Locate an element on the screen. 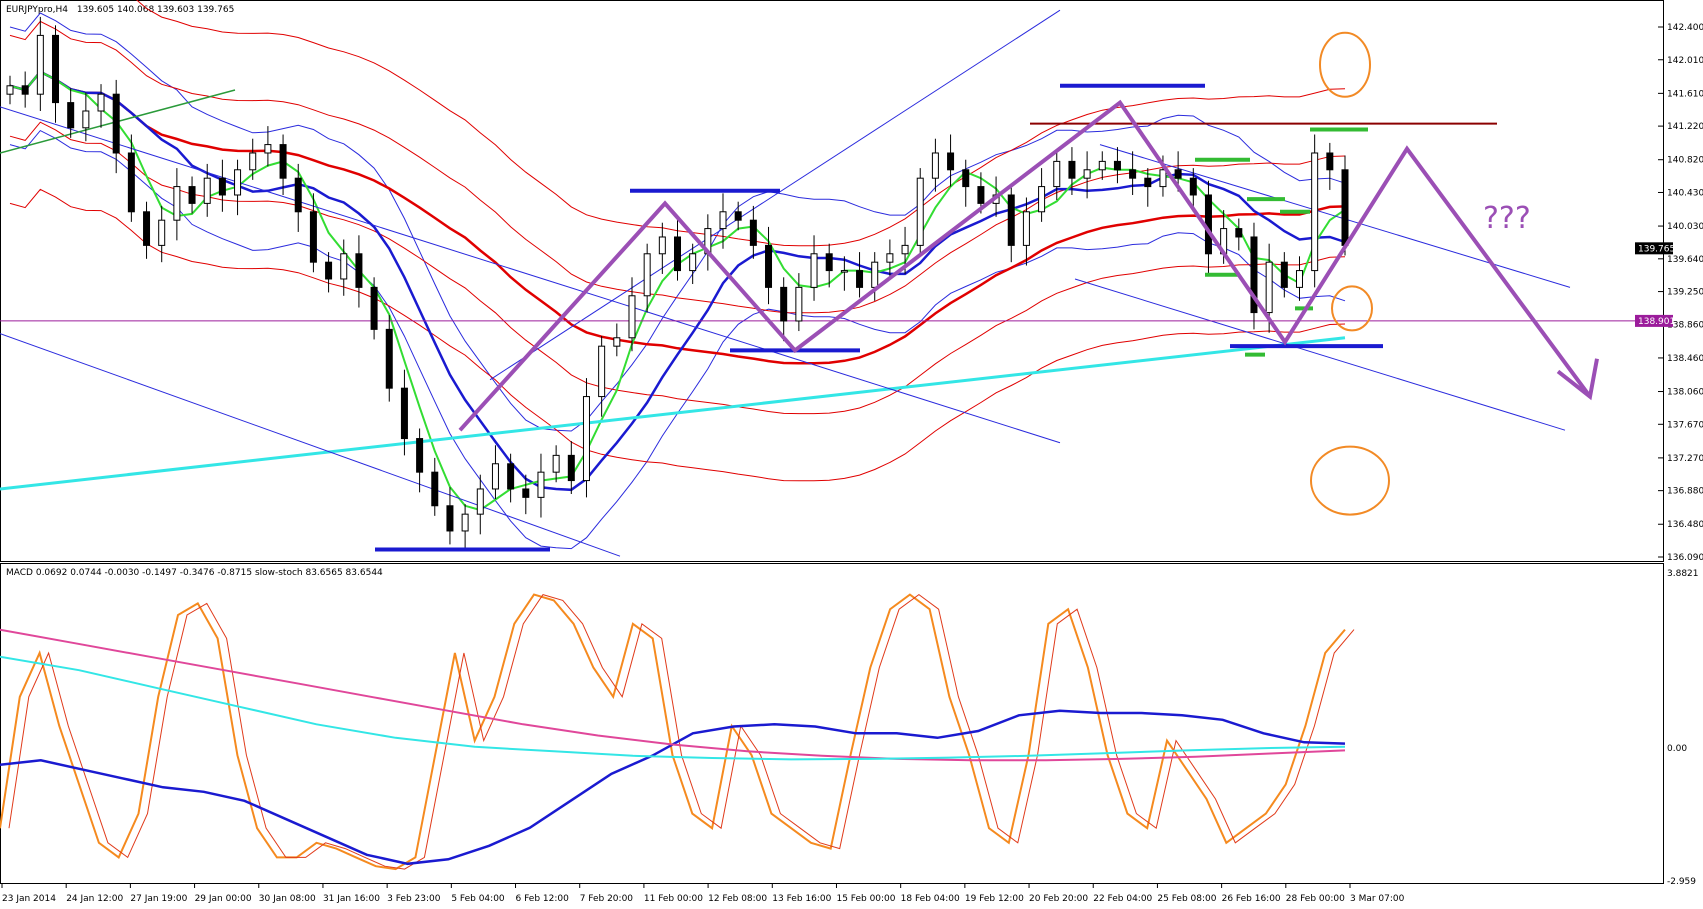 The width and height of the screenshot is (1703, 909). price-tick-label: 140.820 is located at coordinates (1685, 161).